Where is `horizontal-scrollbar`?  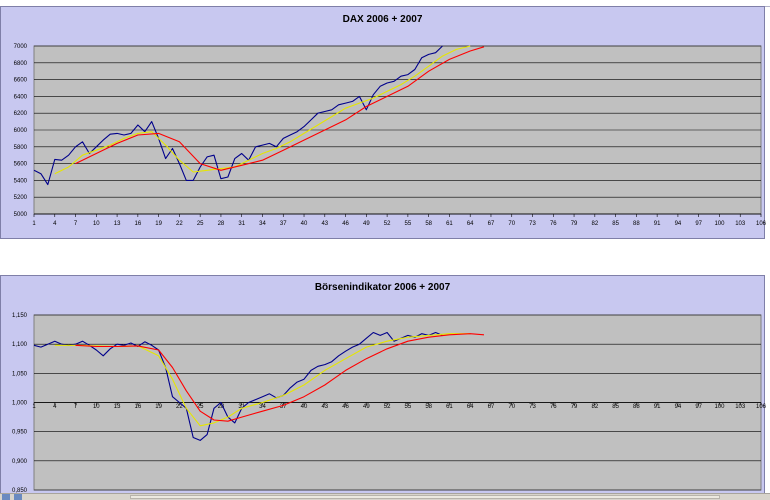
horizontal-scrollbar is located at coordinates (425, 497).